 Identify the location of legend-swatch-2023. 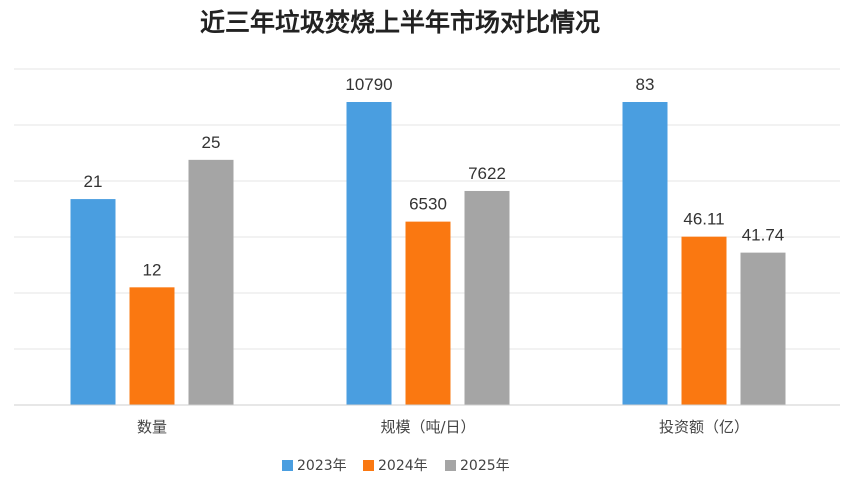
(287, 465).